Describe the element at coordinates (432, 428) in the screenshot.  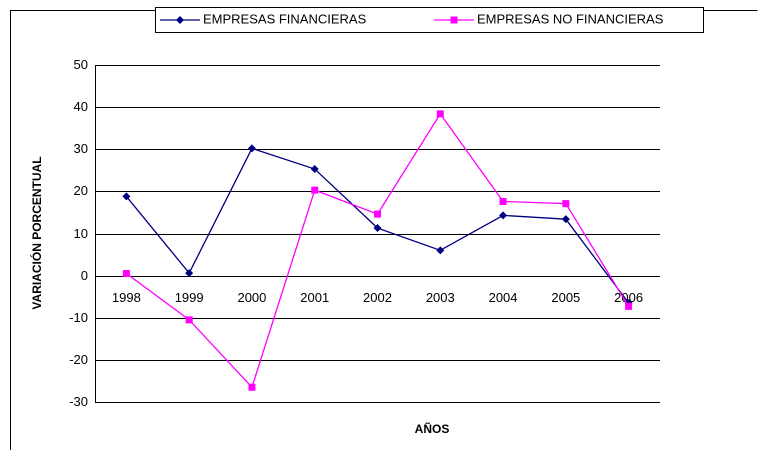
I see `x-axis-label: AÑOS` at that location.